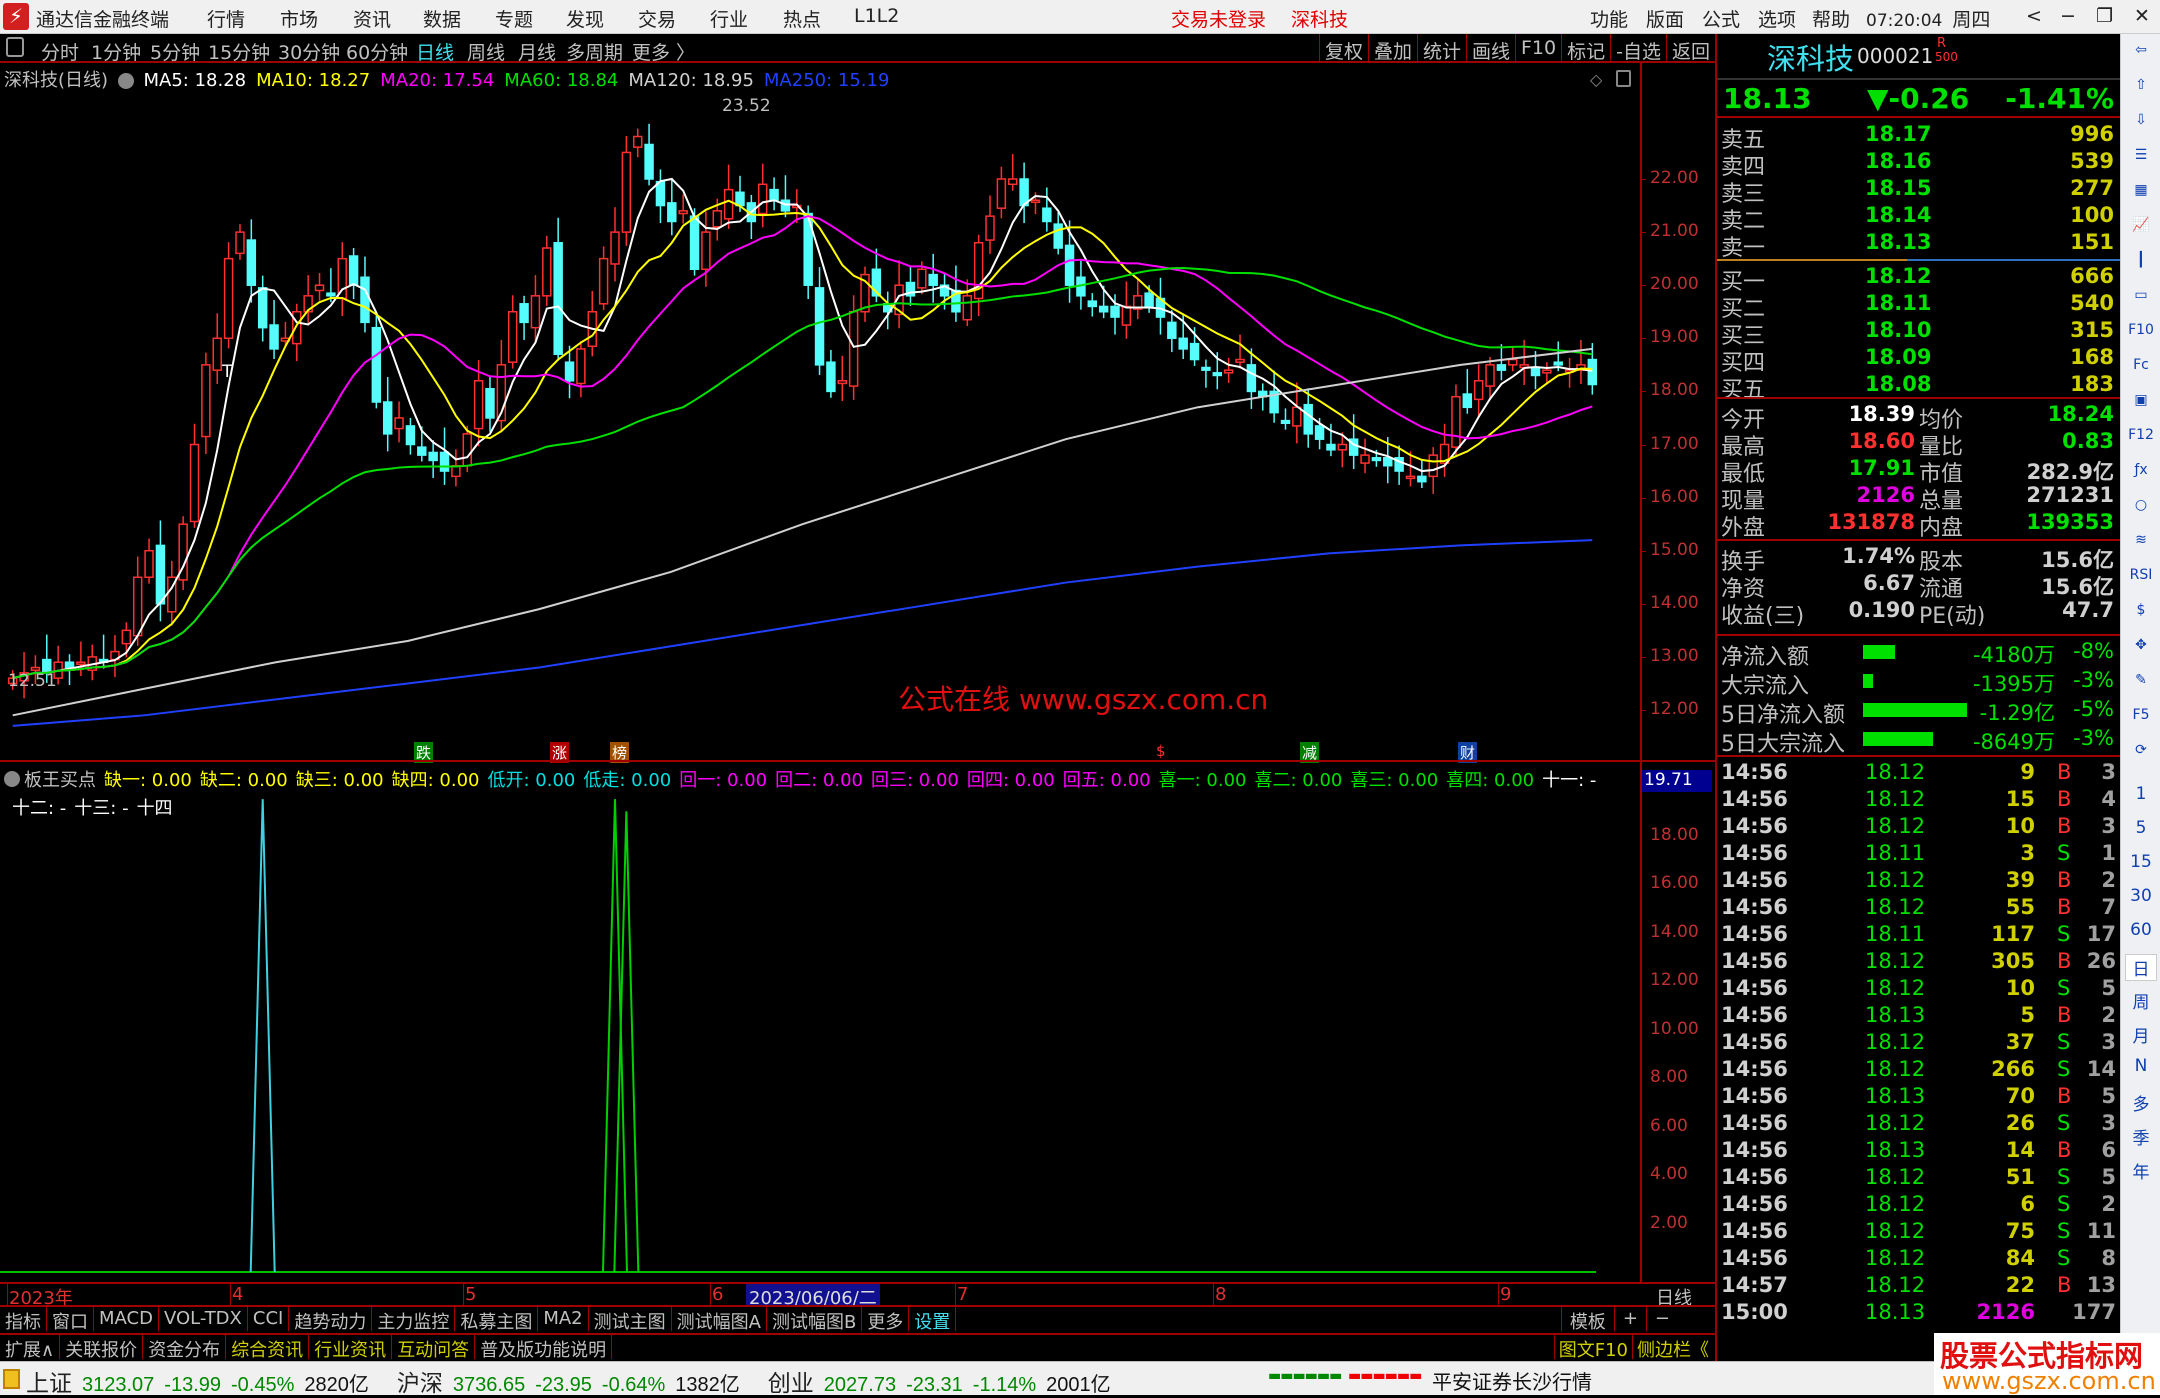  What do you see at coordinates (1219, 20) in the screenshot?
I see `login-status: 交易未登录` at bounding box center [1219, 20].